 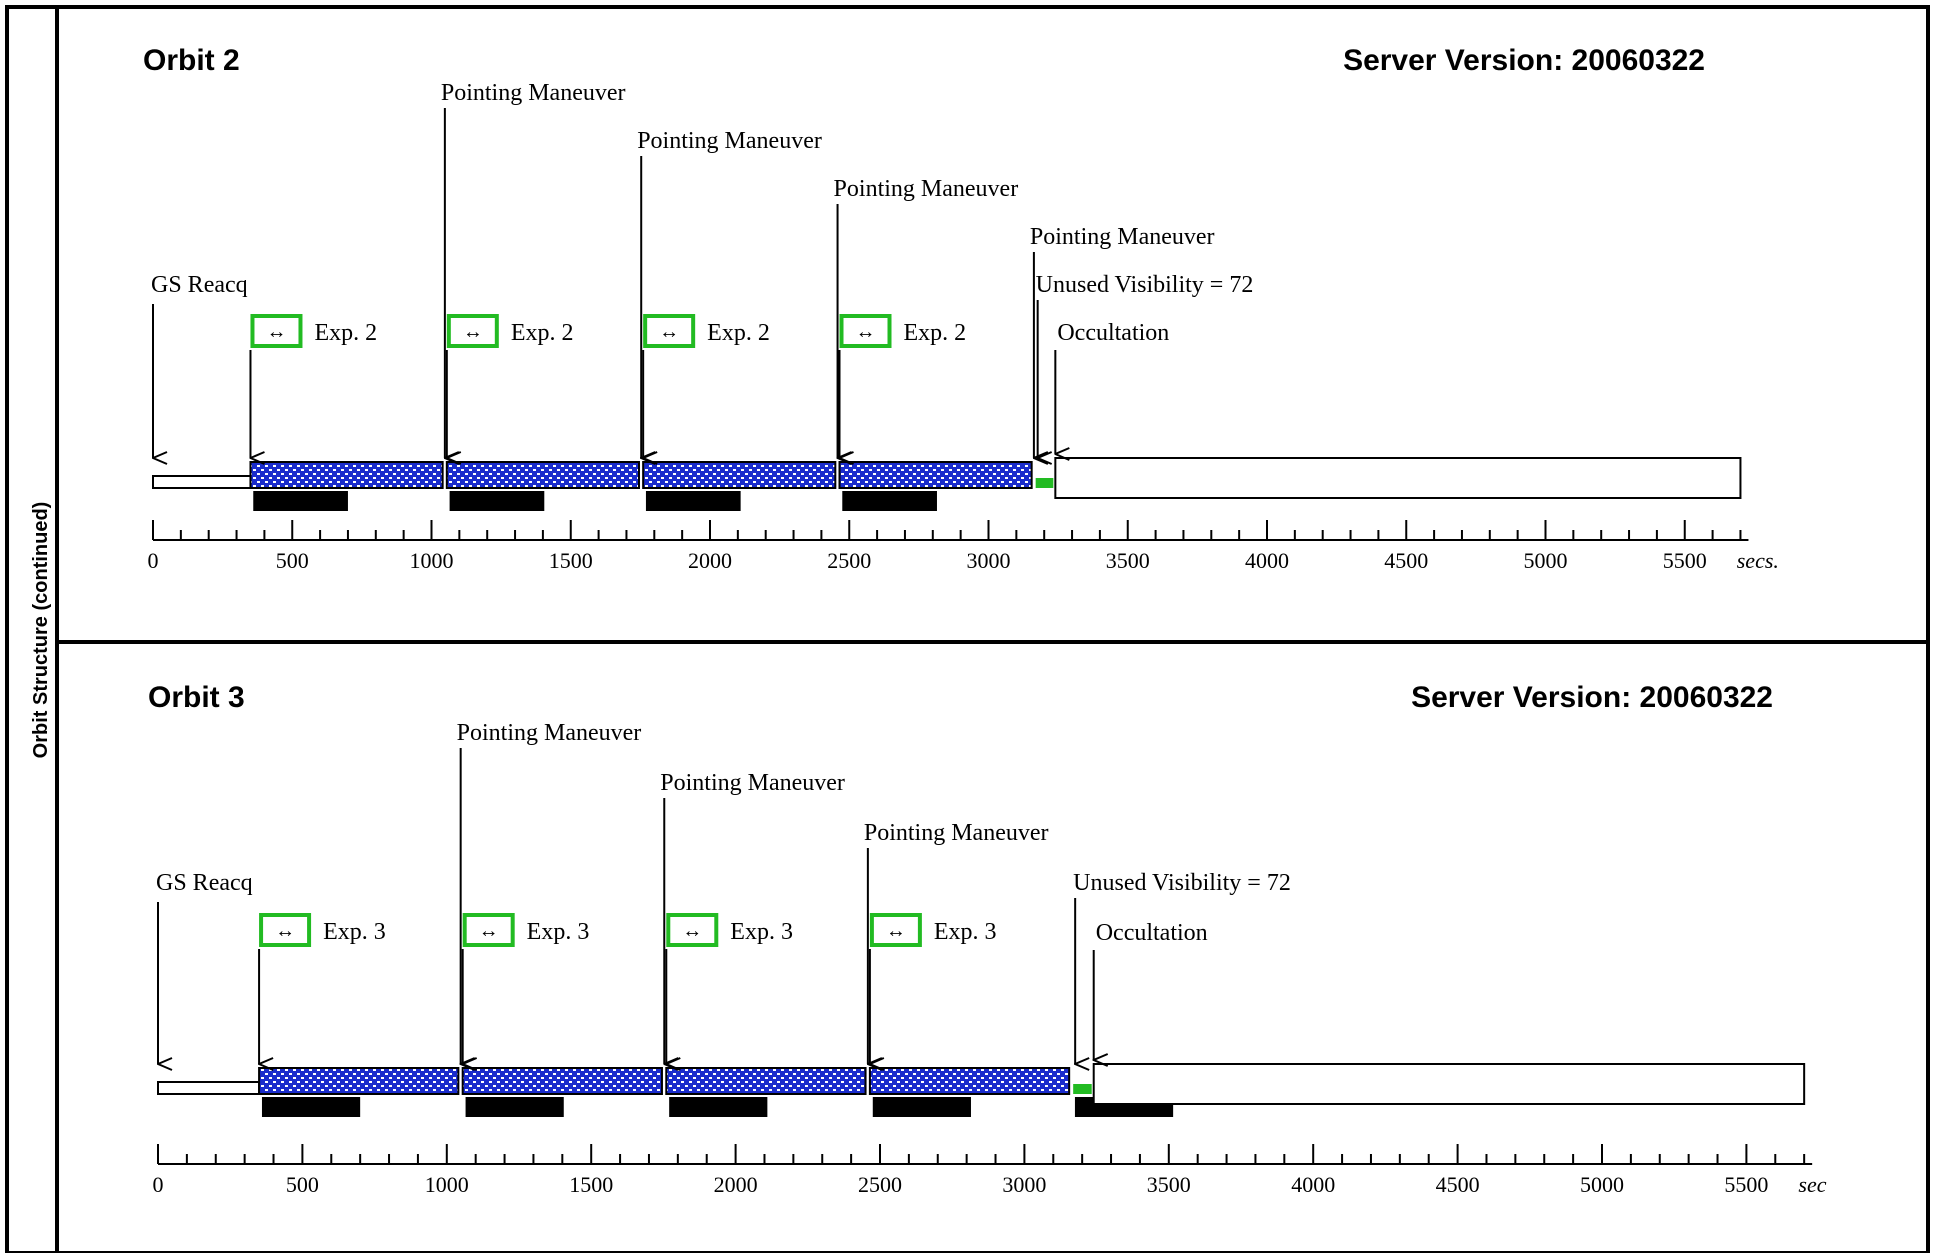 What do you see at coordinates (1758, 560) in the screenshot?
I see `axis-unit-label: secs.` at bounding box center [1758, 560].